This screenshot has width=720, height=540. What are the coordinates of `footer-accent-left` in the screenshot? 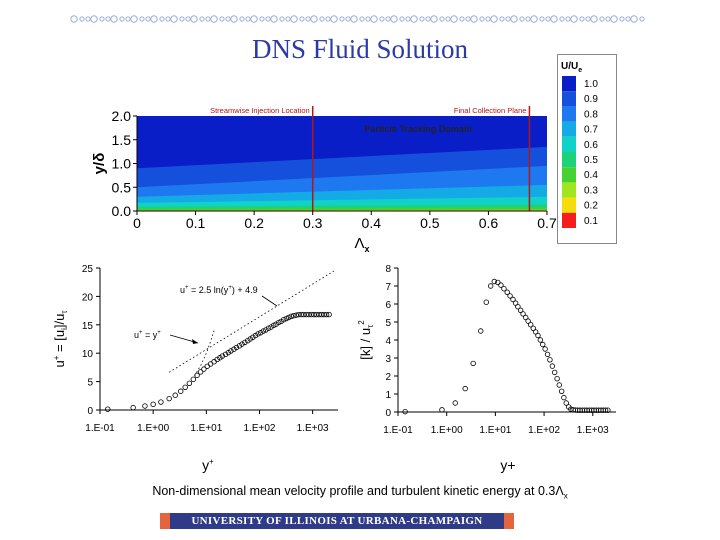 It's located at (165, 521).